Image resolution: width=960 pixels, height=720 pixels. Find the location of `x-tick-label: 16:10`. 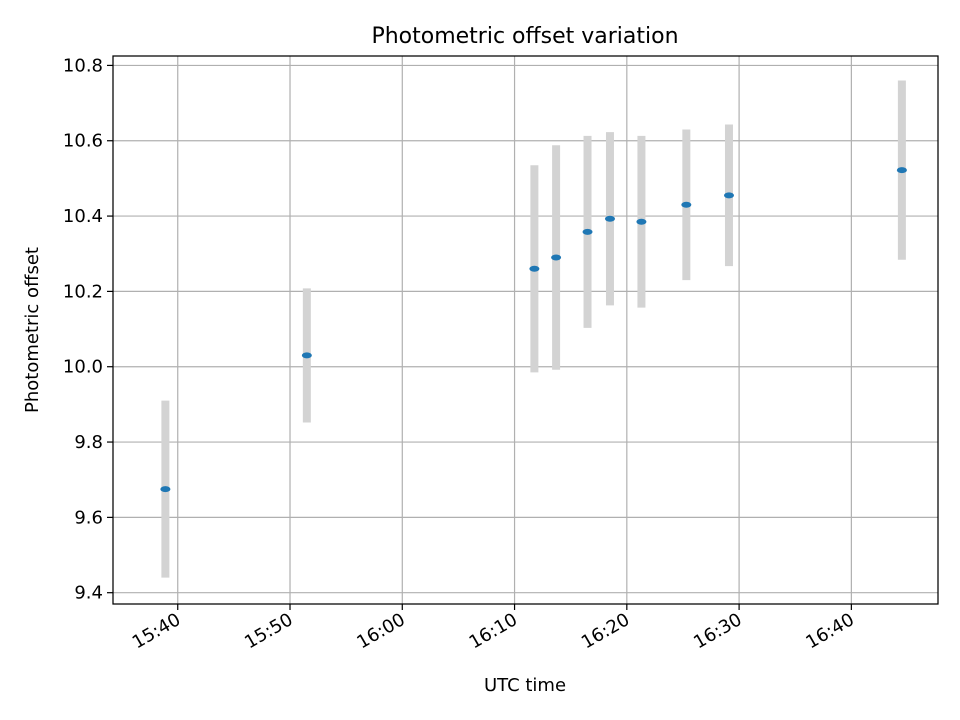

x-tick-label: 16:10 is located at coordinates (493, 631).